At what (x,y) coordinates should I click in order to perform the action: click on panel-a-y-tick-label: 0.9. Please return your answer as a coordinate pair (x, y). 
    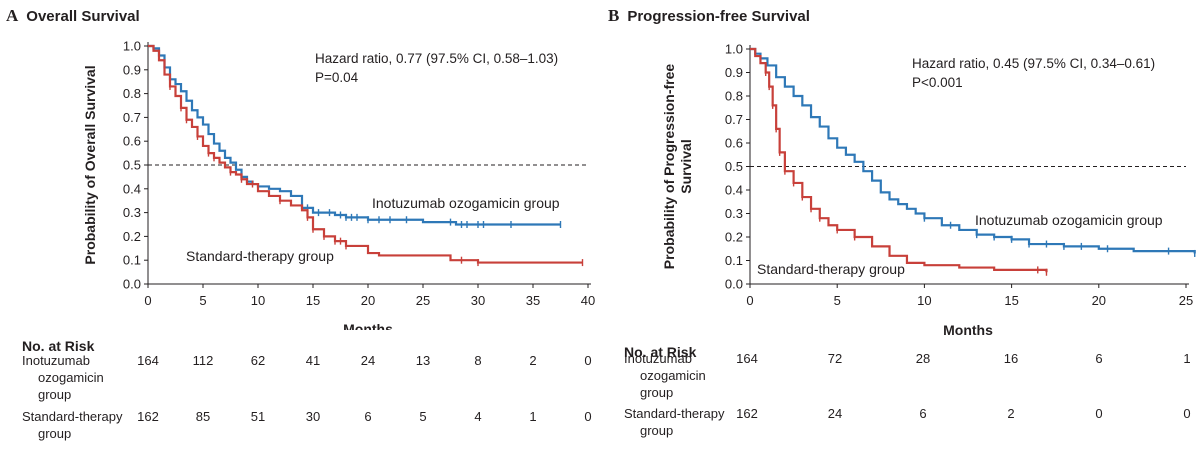
    Looking at the image, I should click on (132, 69).